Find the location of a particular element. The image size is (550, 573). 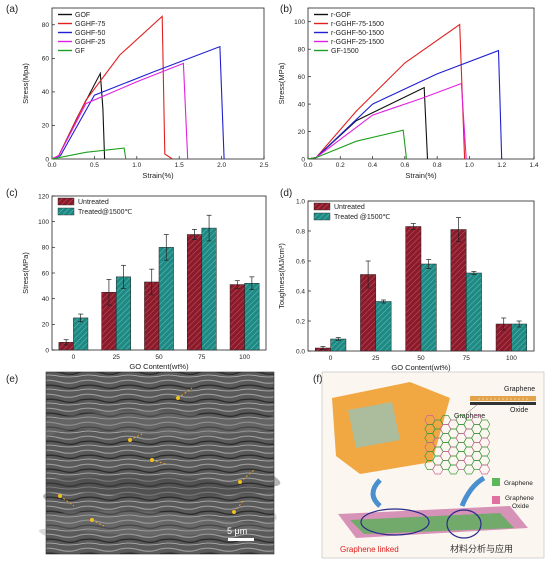

x-tick-label: 2.5 is located at coordinates (263, 165).